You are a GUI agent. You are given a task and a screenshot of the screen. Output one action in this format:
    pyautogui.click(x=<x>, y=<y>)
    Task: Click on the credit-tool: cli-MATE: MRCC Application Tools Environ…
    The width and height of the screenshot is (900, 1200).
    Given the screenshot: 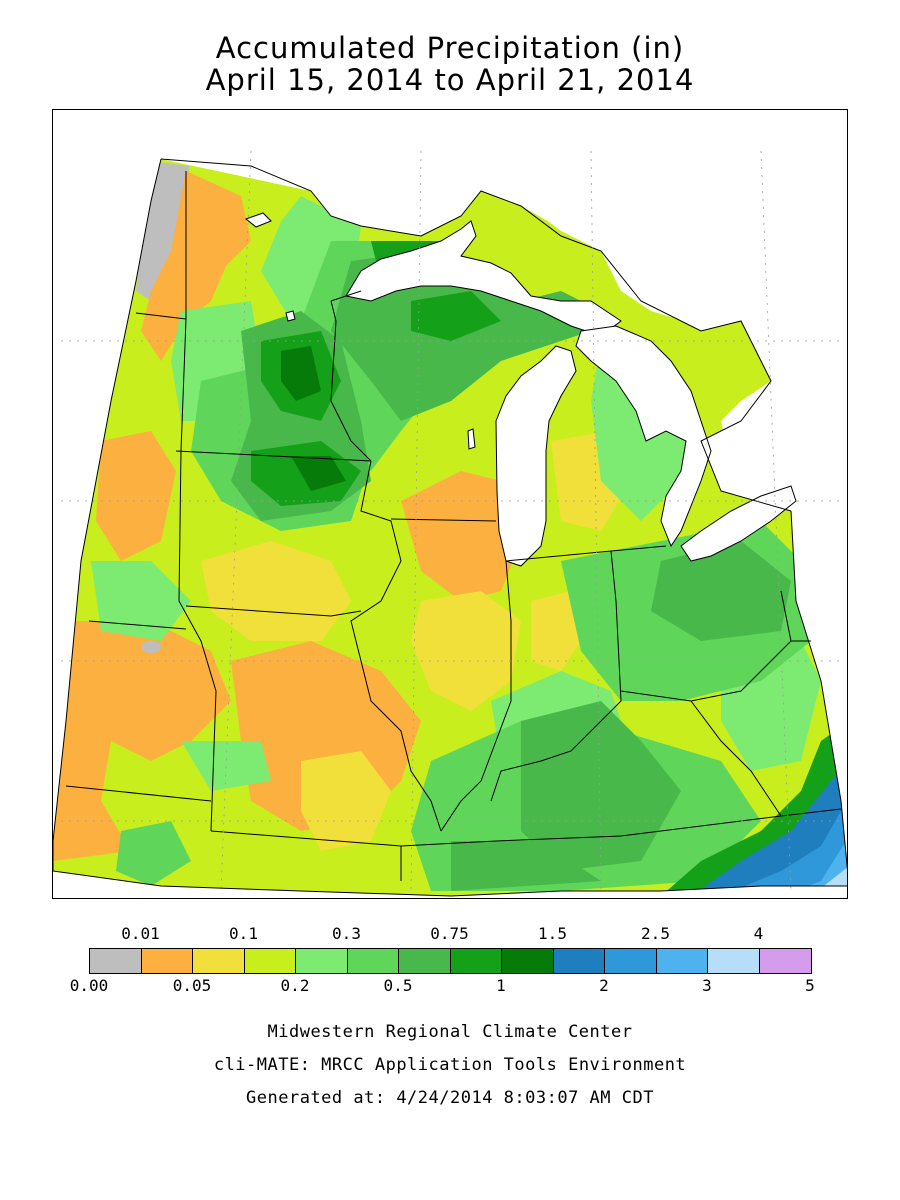 What is the action you would take?
    pyautogui.click(x=450, y=1065)
    